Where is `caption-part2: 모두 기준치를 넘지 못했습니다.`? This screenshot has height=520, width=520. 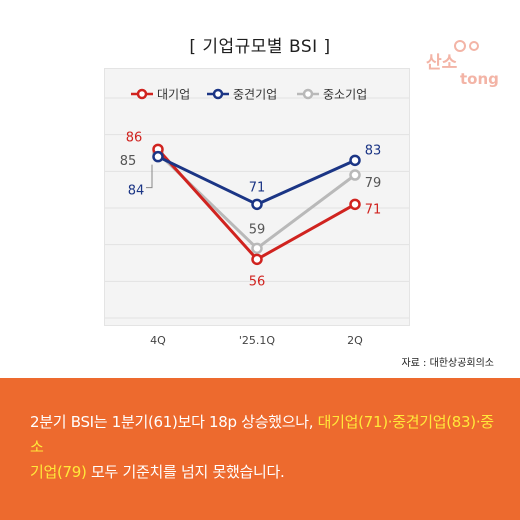 caption-part2: 모두 기준치를 넘지 못했습니다. is located at coordinates (185, 472).